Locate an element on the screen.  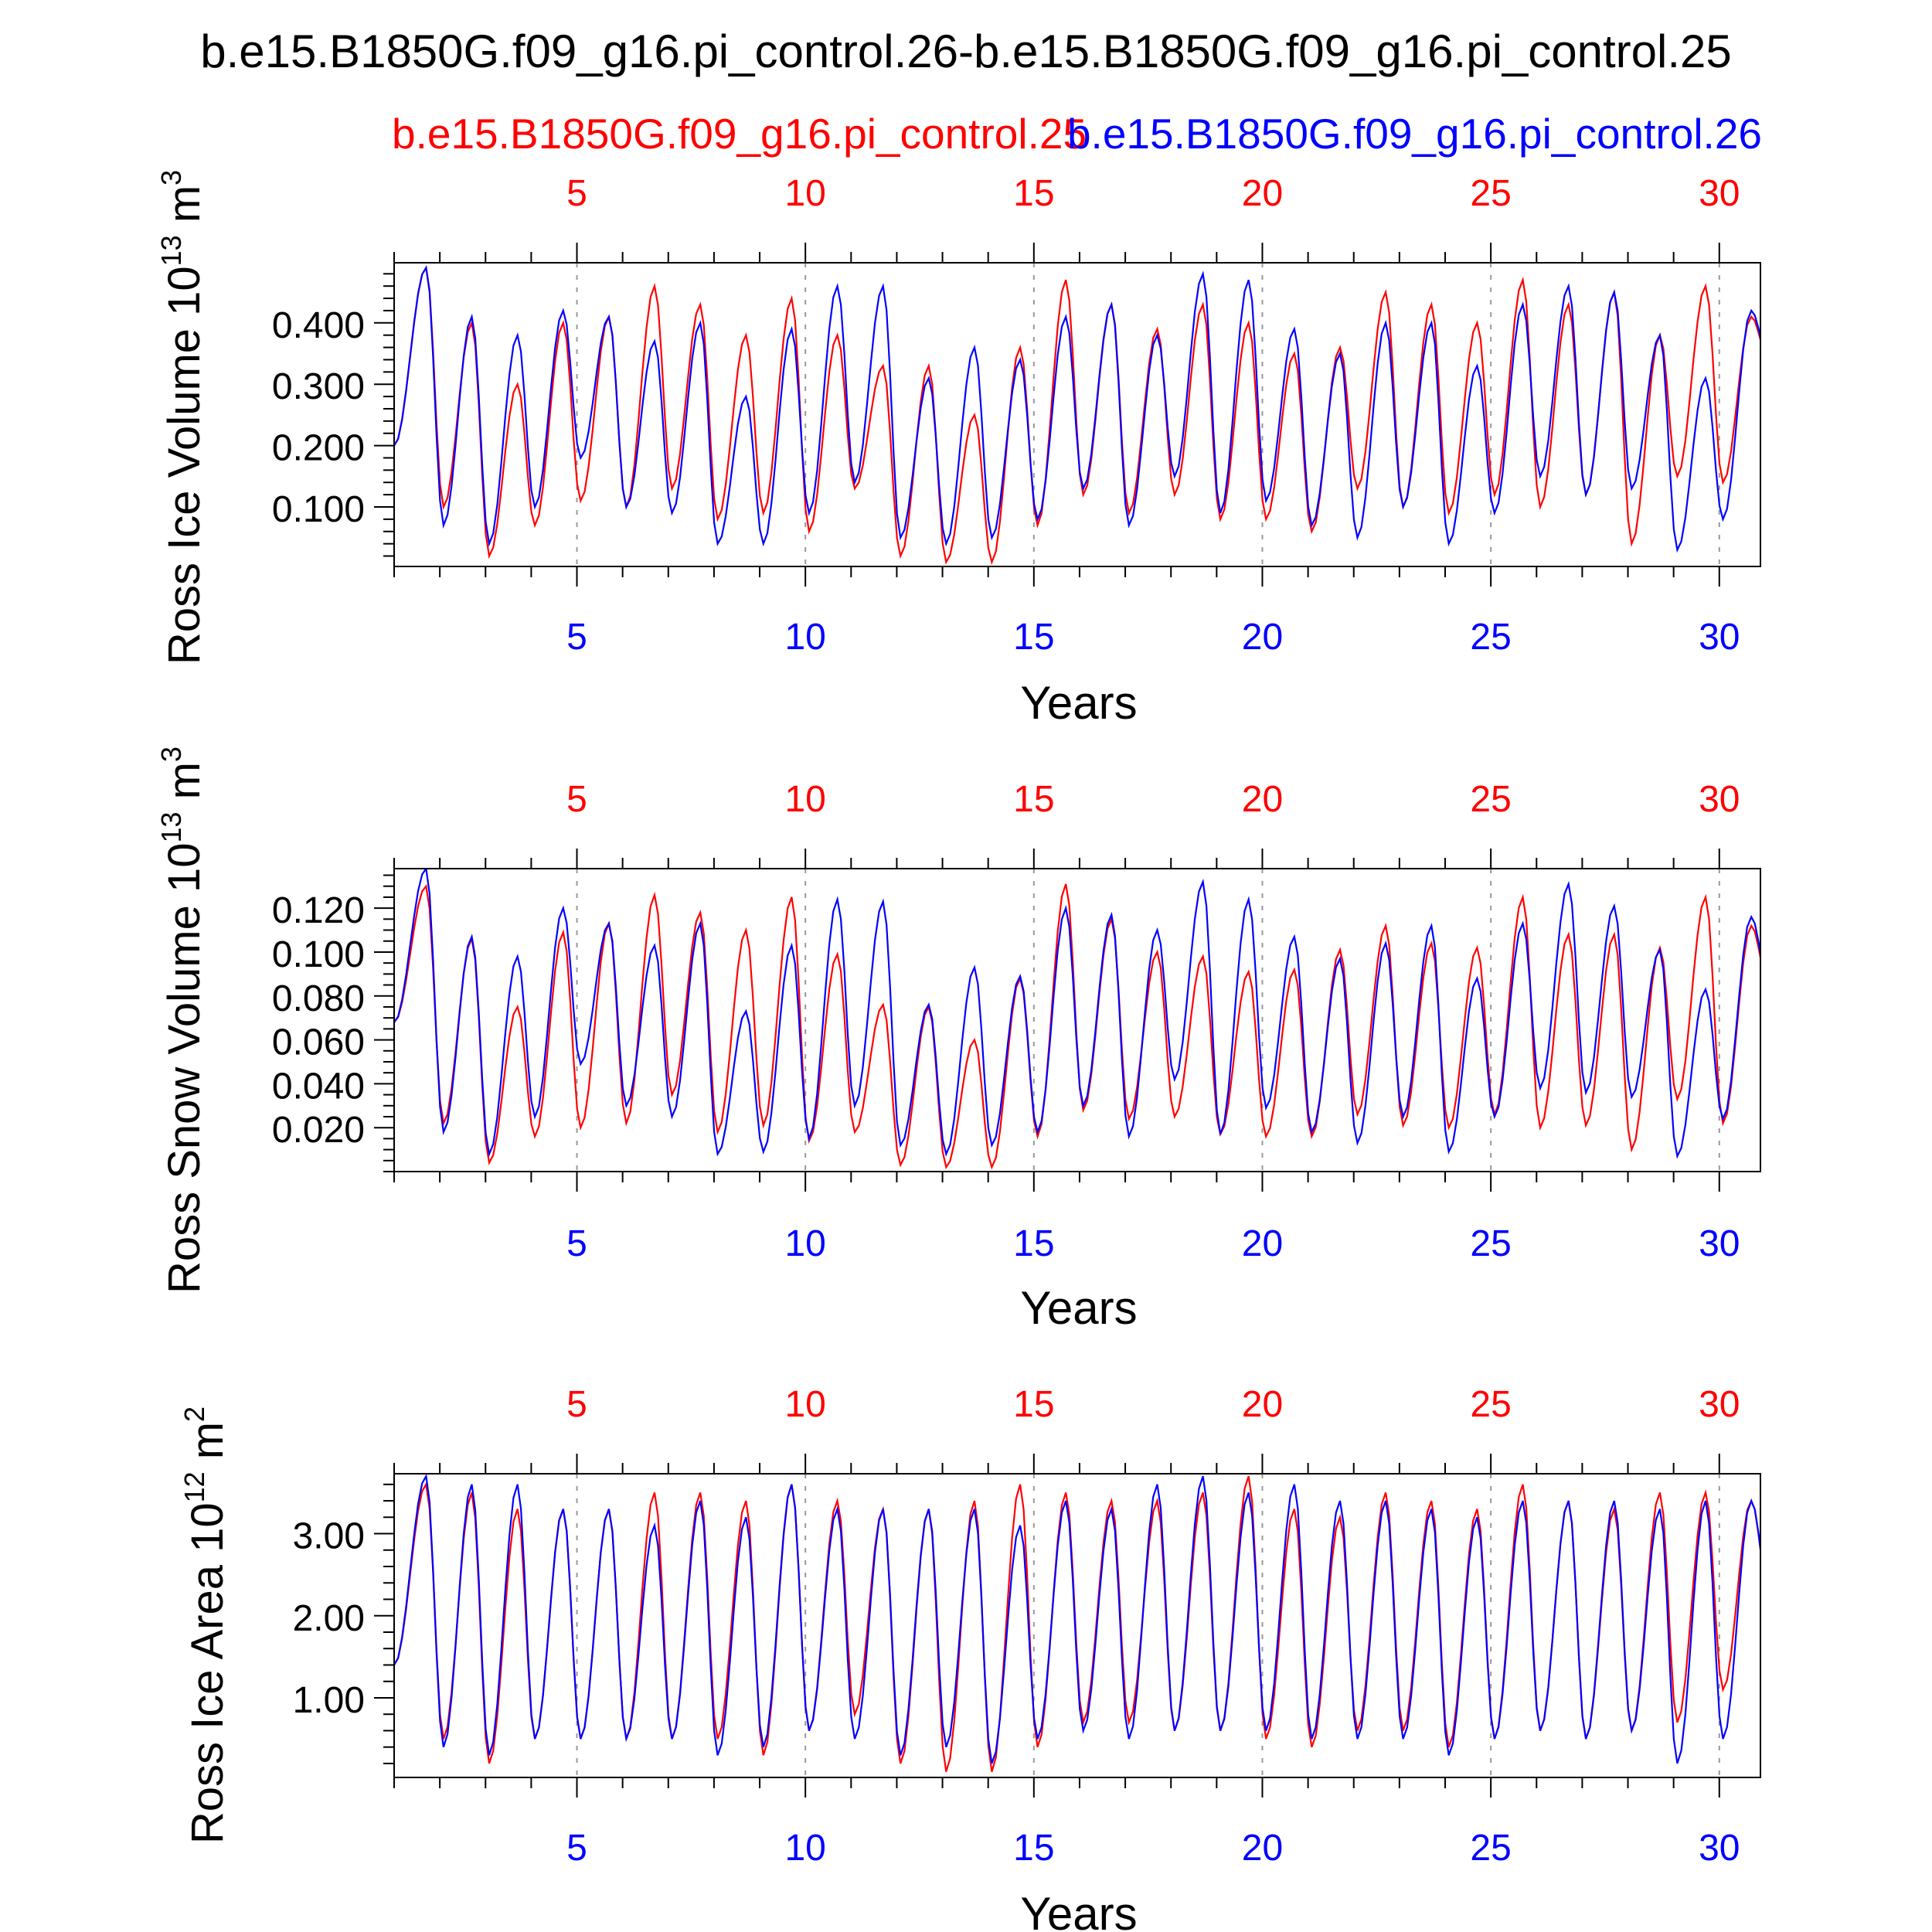
y-tick-label: 0.400 is located at coordinates (319, 326).